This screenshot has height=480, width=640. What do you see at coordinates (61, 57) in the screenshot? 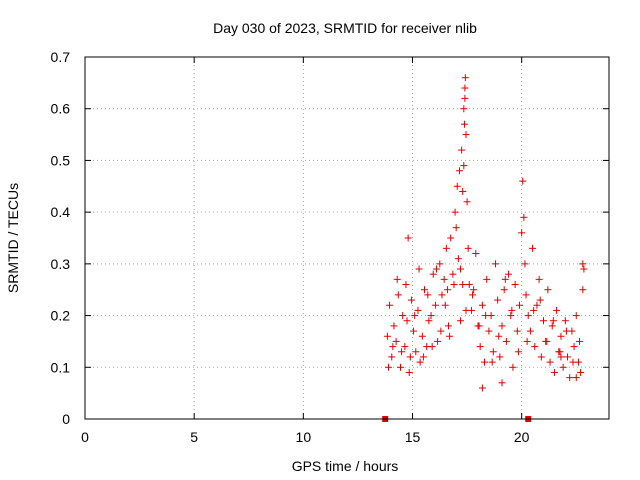
I see `y-tick-label: 0.7` at bounding box center [61, 57].